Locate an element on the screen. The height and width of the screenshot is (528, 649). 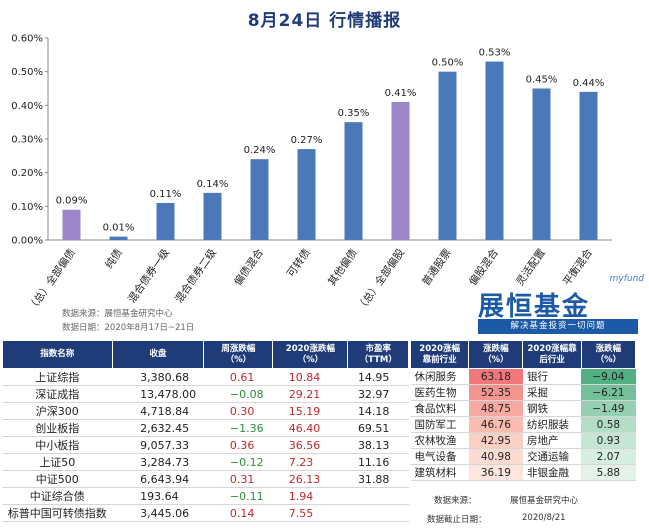
table-row: 休闲服务 63.18 银行 −9.04 is located at coordinates (523, 376).